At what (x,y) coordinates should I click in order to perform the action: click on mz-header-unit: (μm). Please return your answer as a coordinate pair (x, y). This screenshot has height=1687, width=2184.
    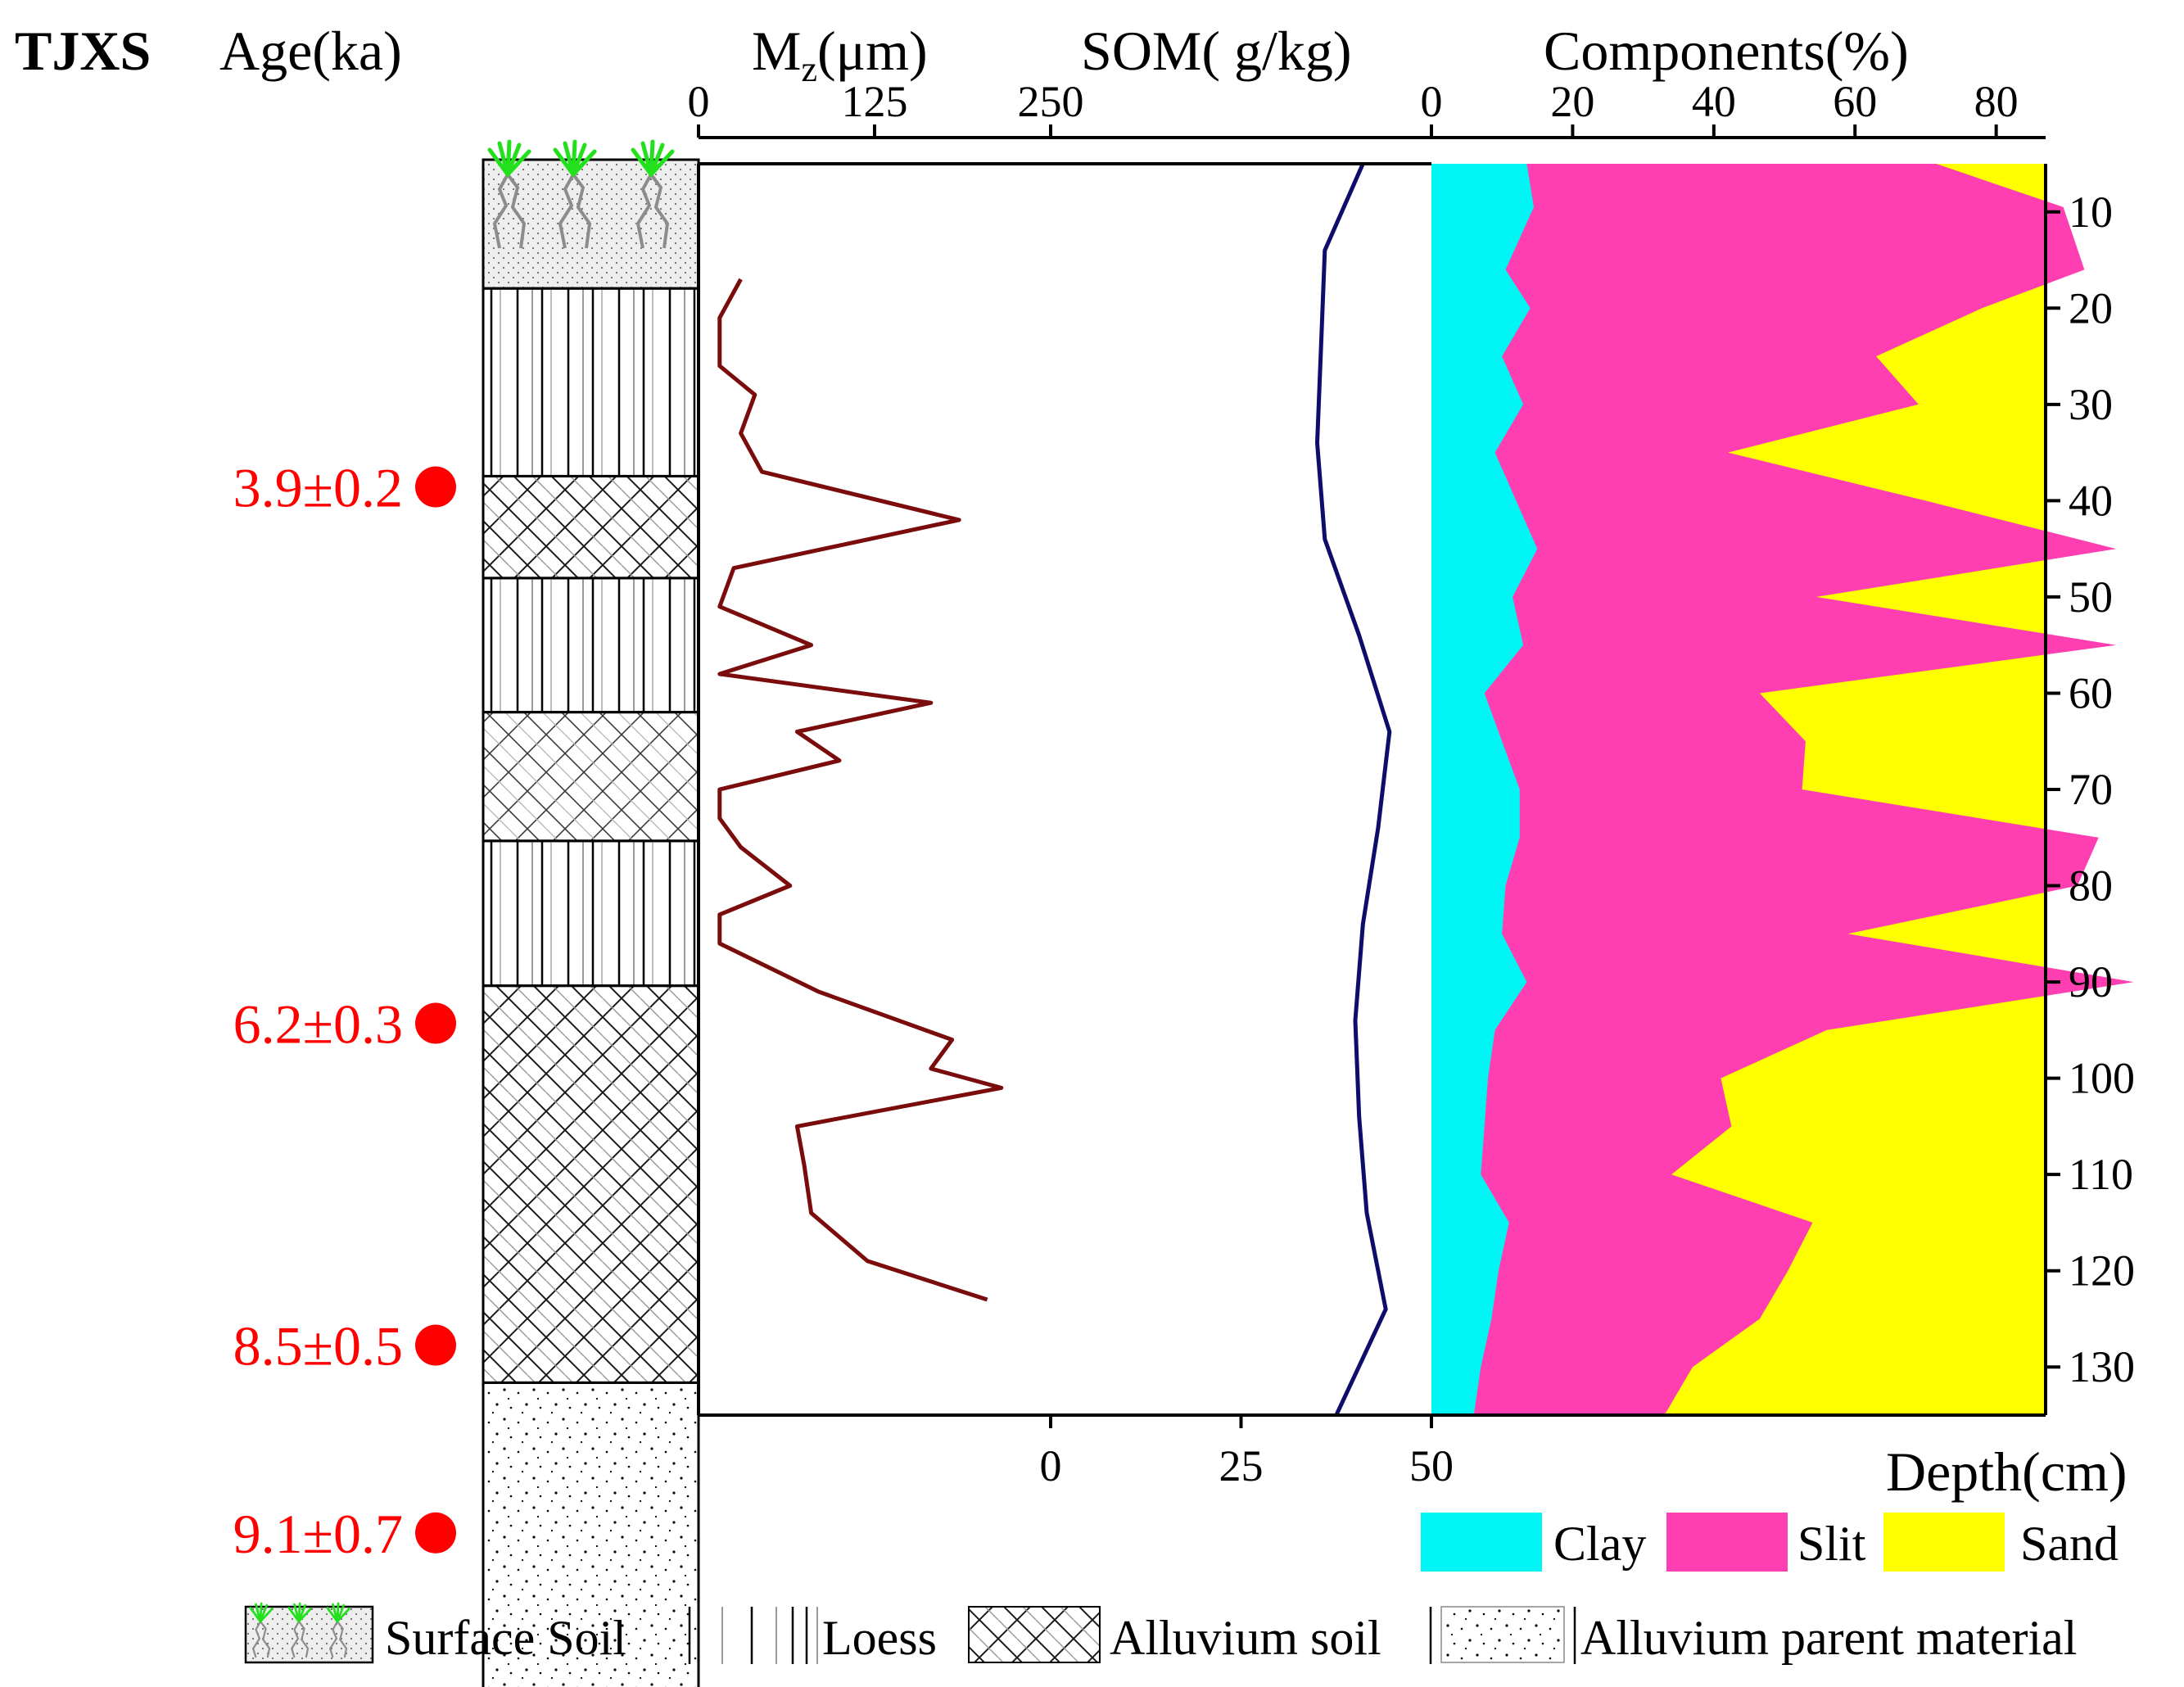
    Looking at the image, I should click on (873, 51).